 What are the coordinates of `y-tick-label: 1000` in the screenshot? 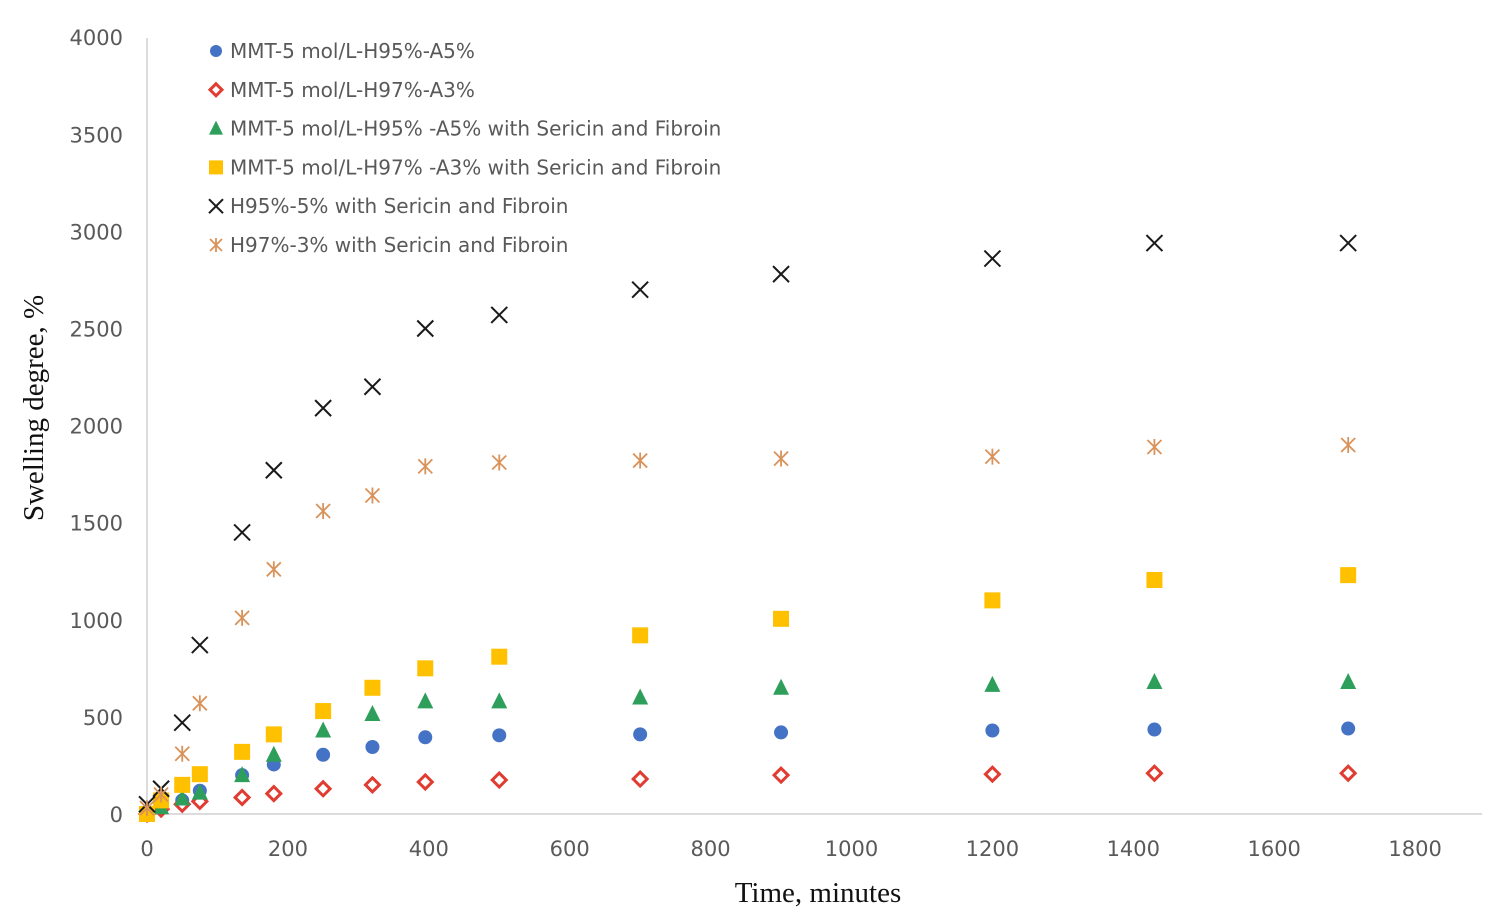 It's located at (96, 621).